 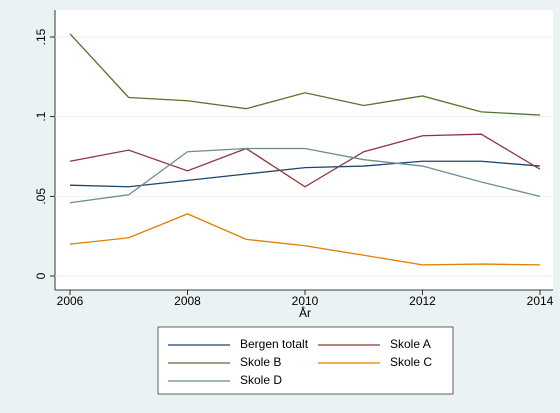 What do you see at coordinates (41, 275) in the screenshot?
I see `y-tick-label: 0` at bounding box center [41, 275].